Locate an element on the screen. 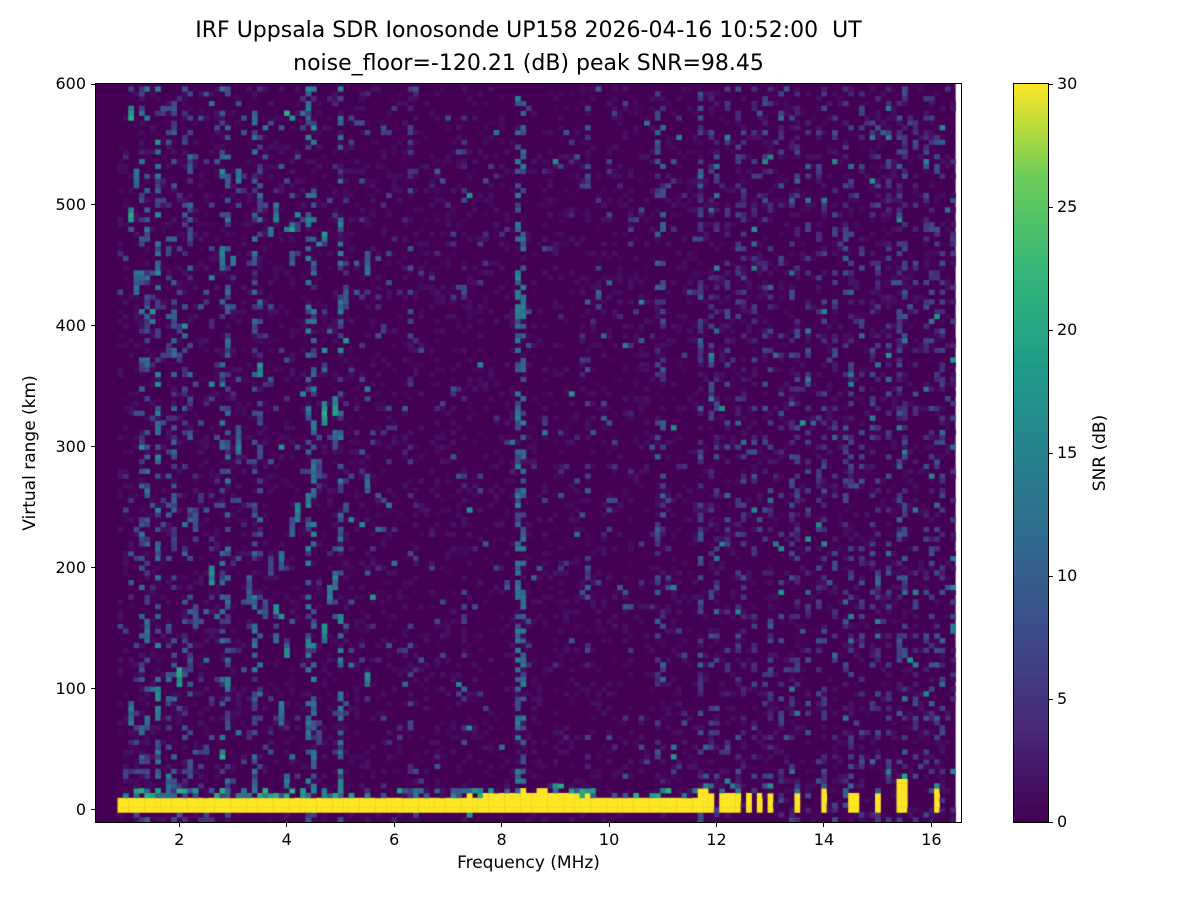 This screenshot has width=1200, height=900. x-tick-label: 12 is located at coordinates (716, 839).